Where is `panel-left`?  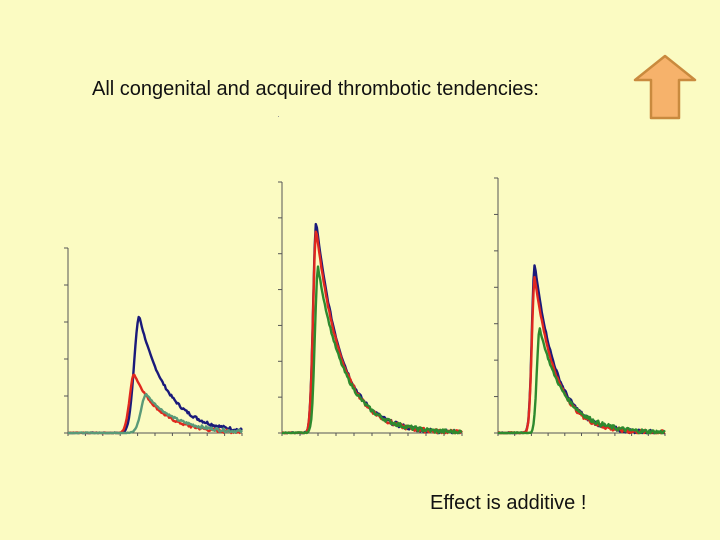 panel-left is located at coordinates (154, 341).